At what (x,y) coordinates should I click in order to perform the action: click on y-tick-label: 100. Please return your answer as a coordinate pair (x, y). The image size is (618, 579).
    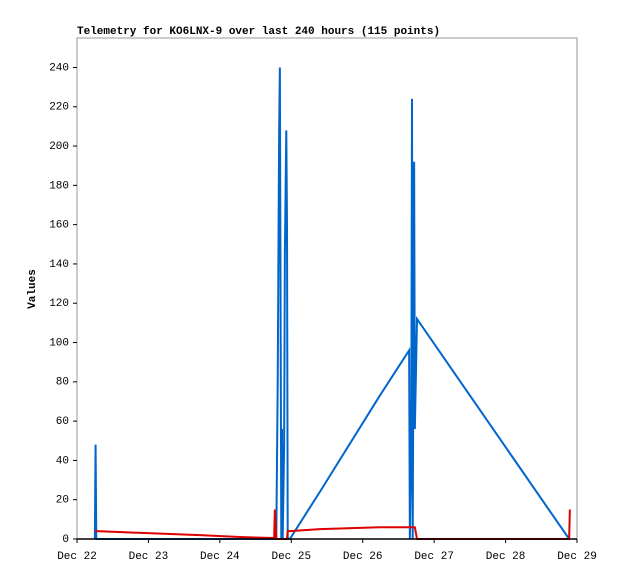
    Looking at the image, I should click on (59, 343).